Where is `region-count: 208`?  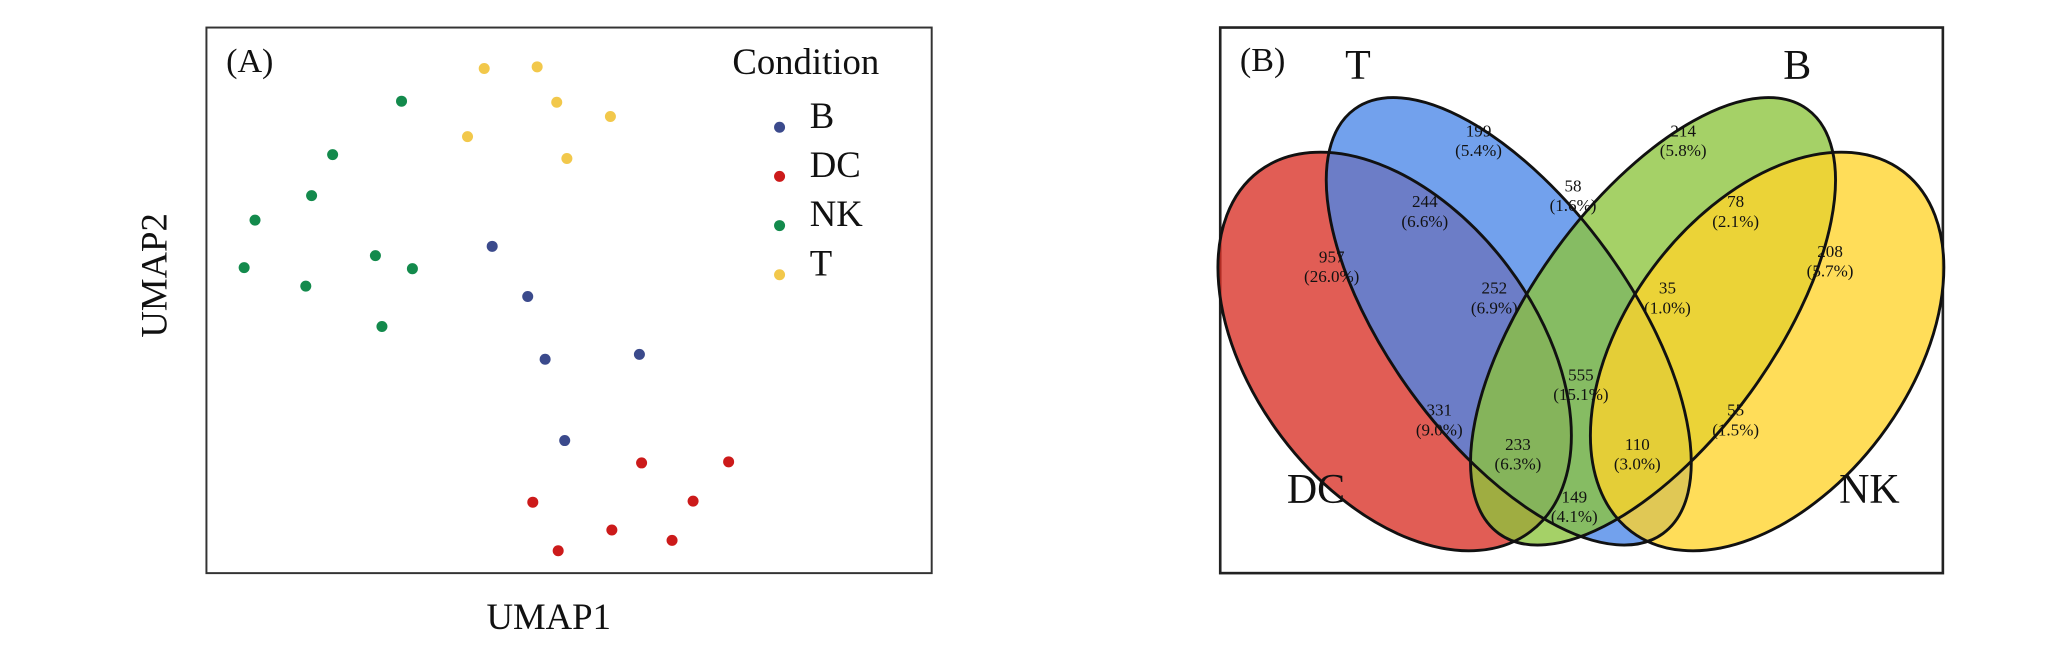
region-count: 208 is located at coordinates (1830, 251).